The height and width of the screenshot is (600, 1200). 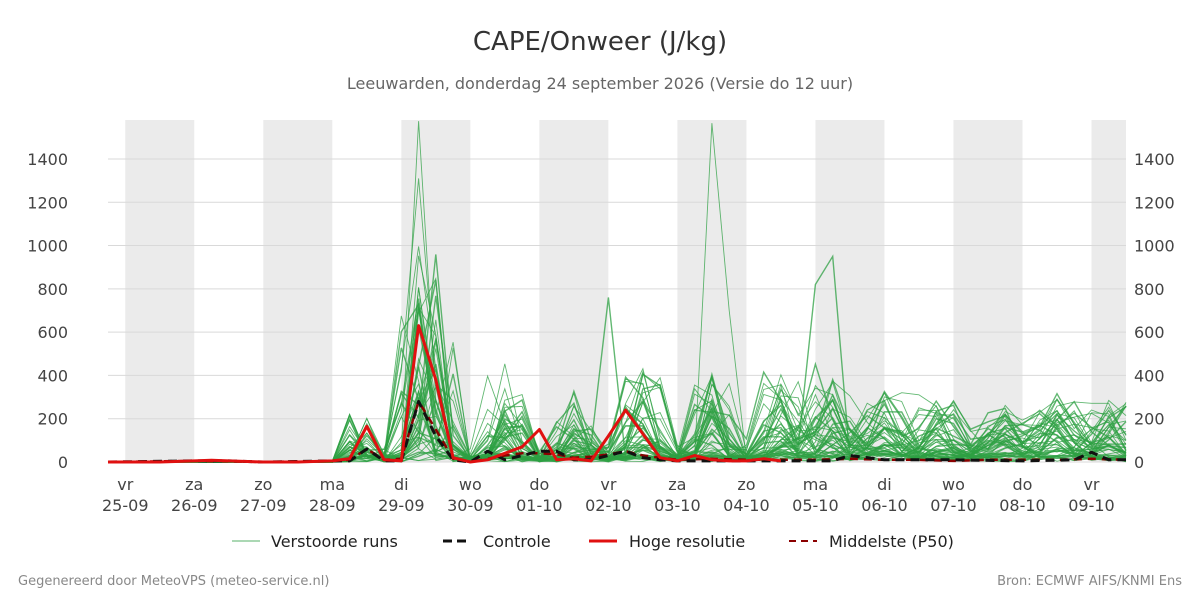 What do you see at coordinates (815, 484) in the screenshot?
I see `x-tick-day-10: ma` at bounding box center [815, 484].